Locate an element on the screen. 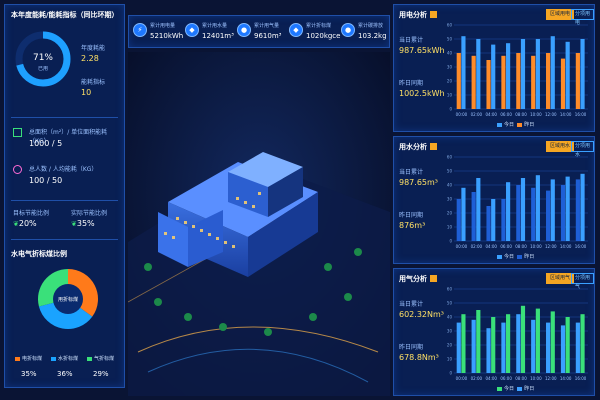  tab-category: 分项用气 is located at coordinates (582, 281).